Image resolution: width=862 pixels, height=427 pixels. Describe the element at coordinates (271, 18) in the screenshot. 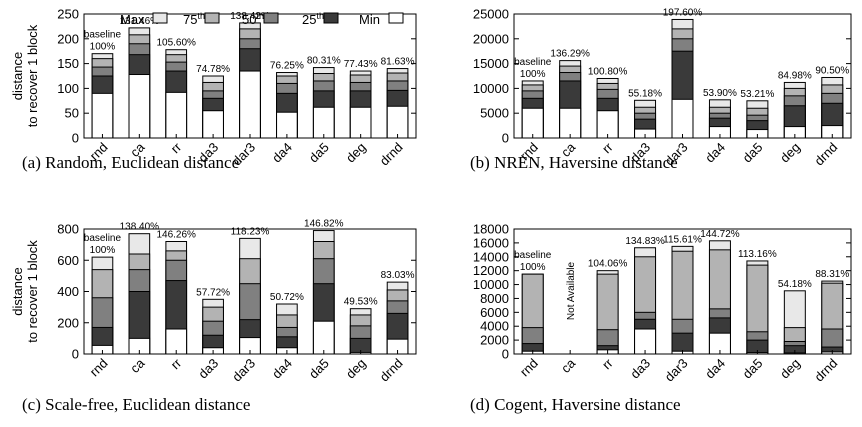

I see `legend-swatch-50th` at that location.